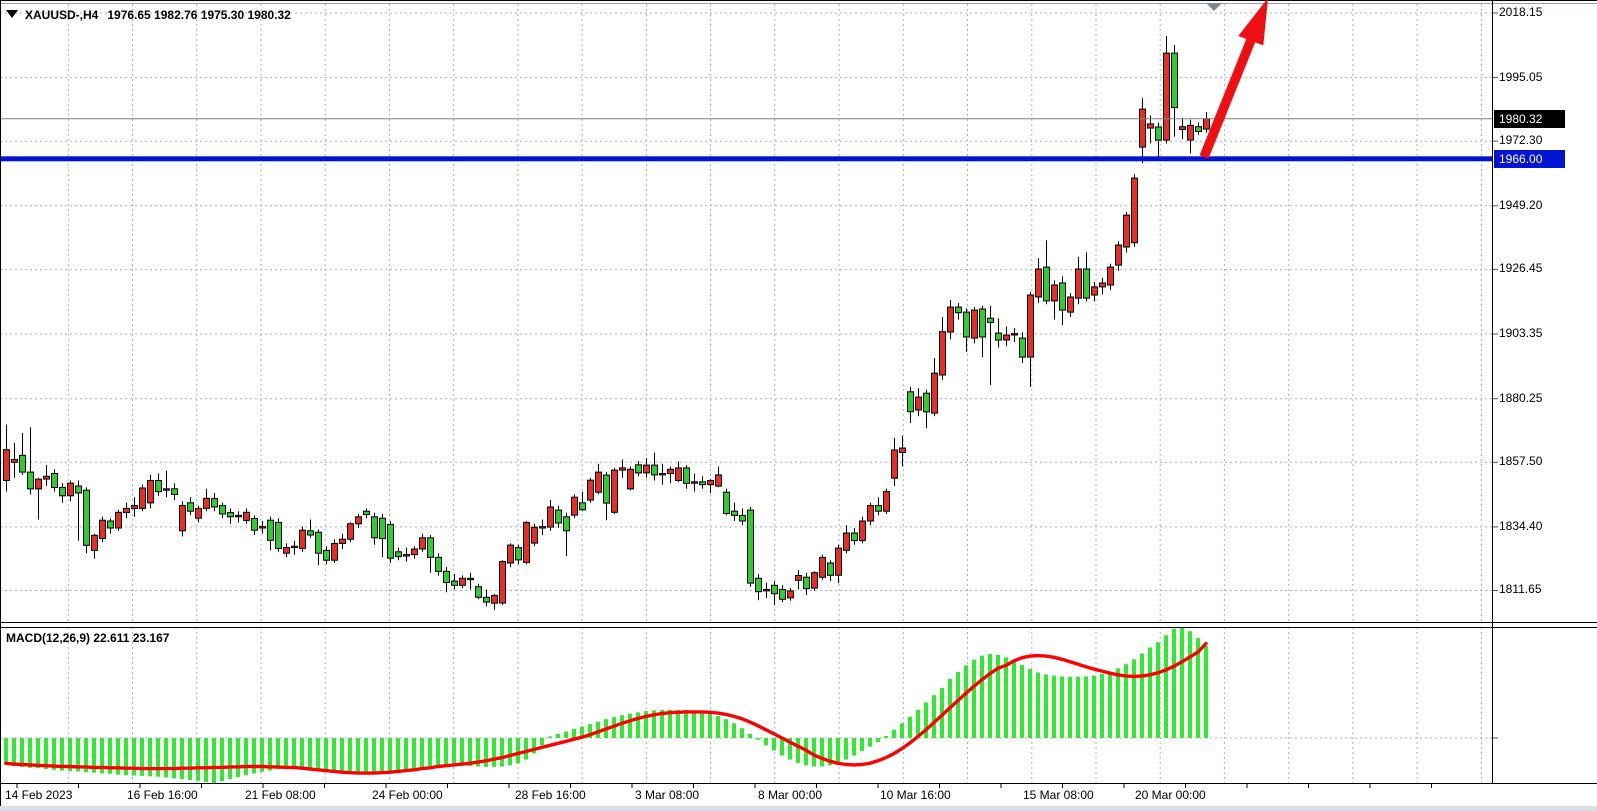 Image resolution: width=1597 pixels, height=811 pixels. I want to click on time-axis-label: 15 Mar 08:00, so click(1058, 795).